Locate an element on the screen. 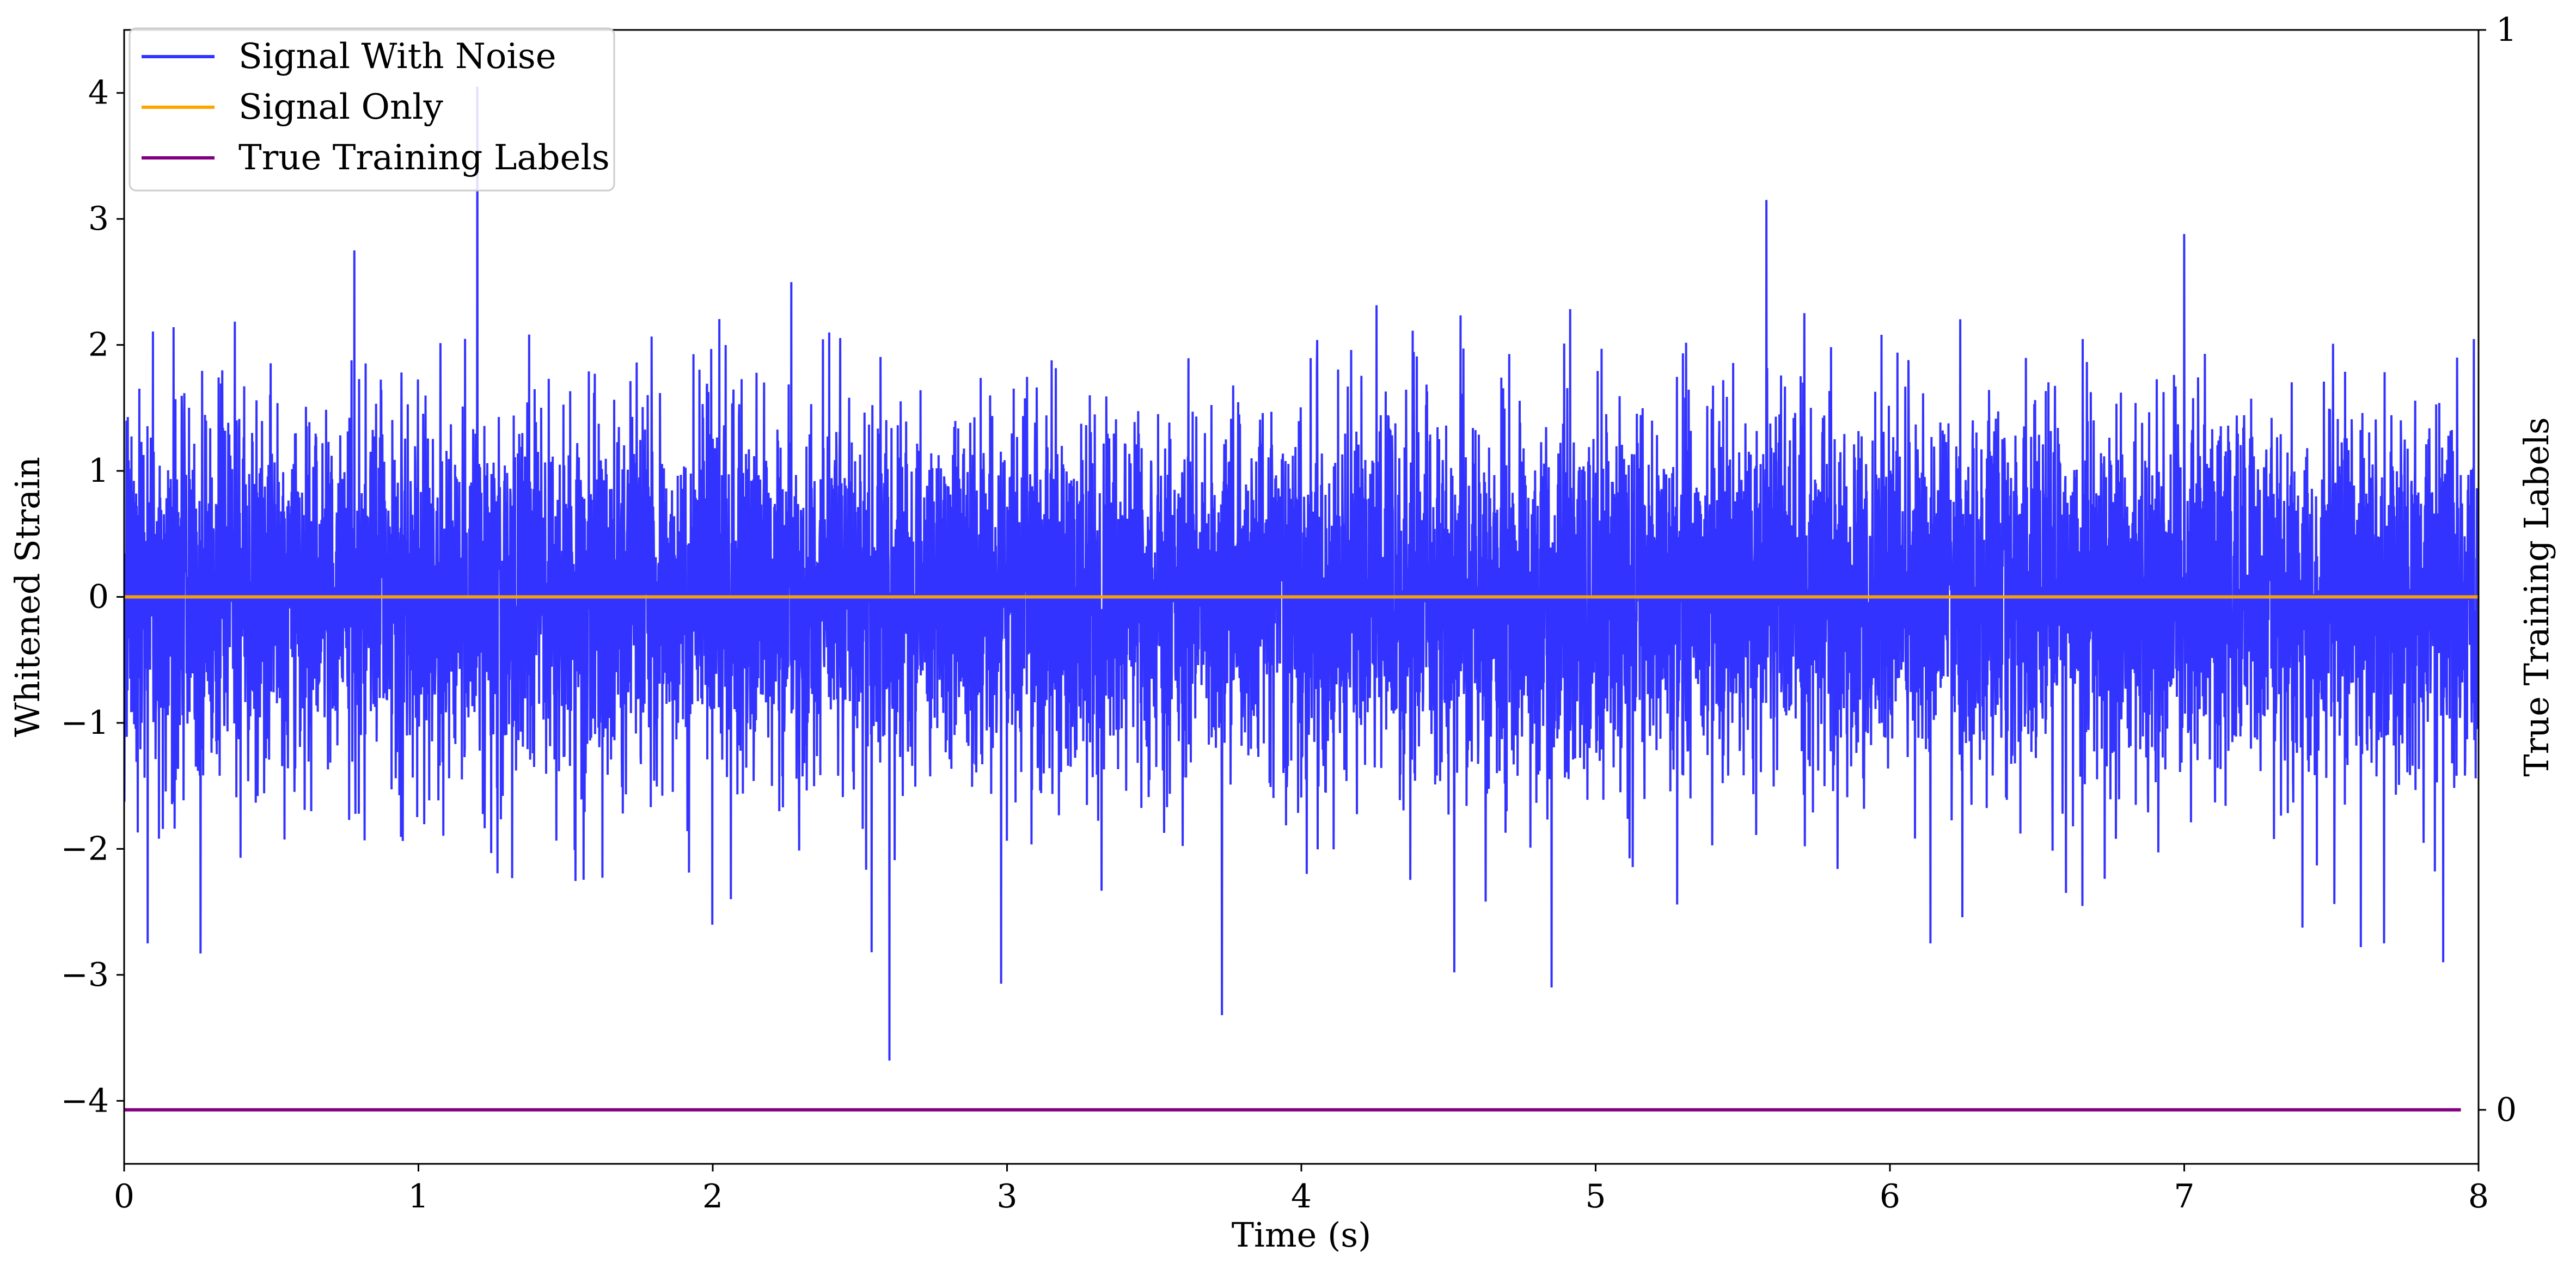 Image resolution: width=2576 pixels, height=1270 pixels. x-tick-label: 3 is located at coordinates (1006, 1196).